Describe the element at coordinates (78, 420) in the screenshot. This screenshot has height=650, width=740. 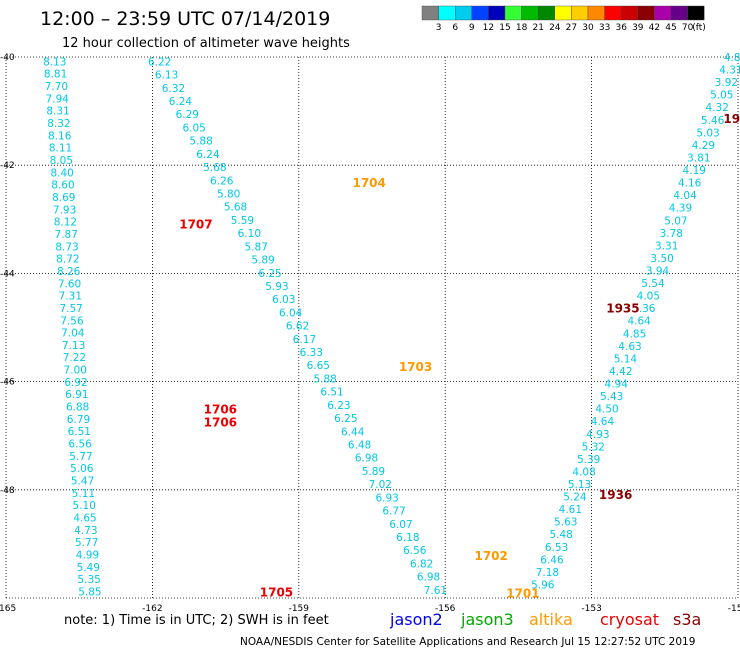
I see `swh-value: 6.79` at that location.